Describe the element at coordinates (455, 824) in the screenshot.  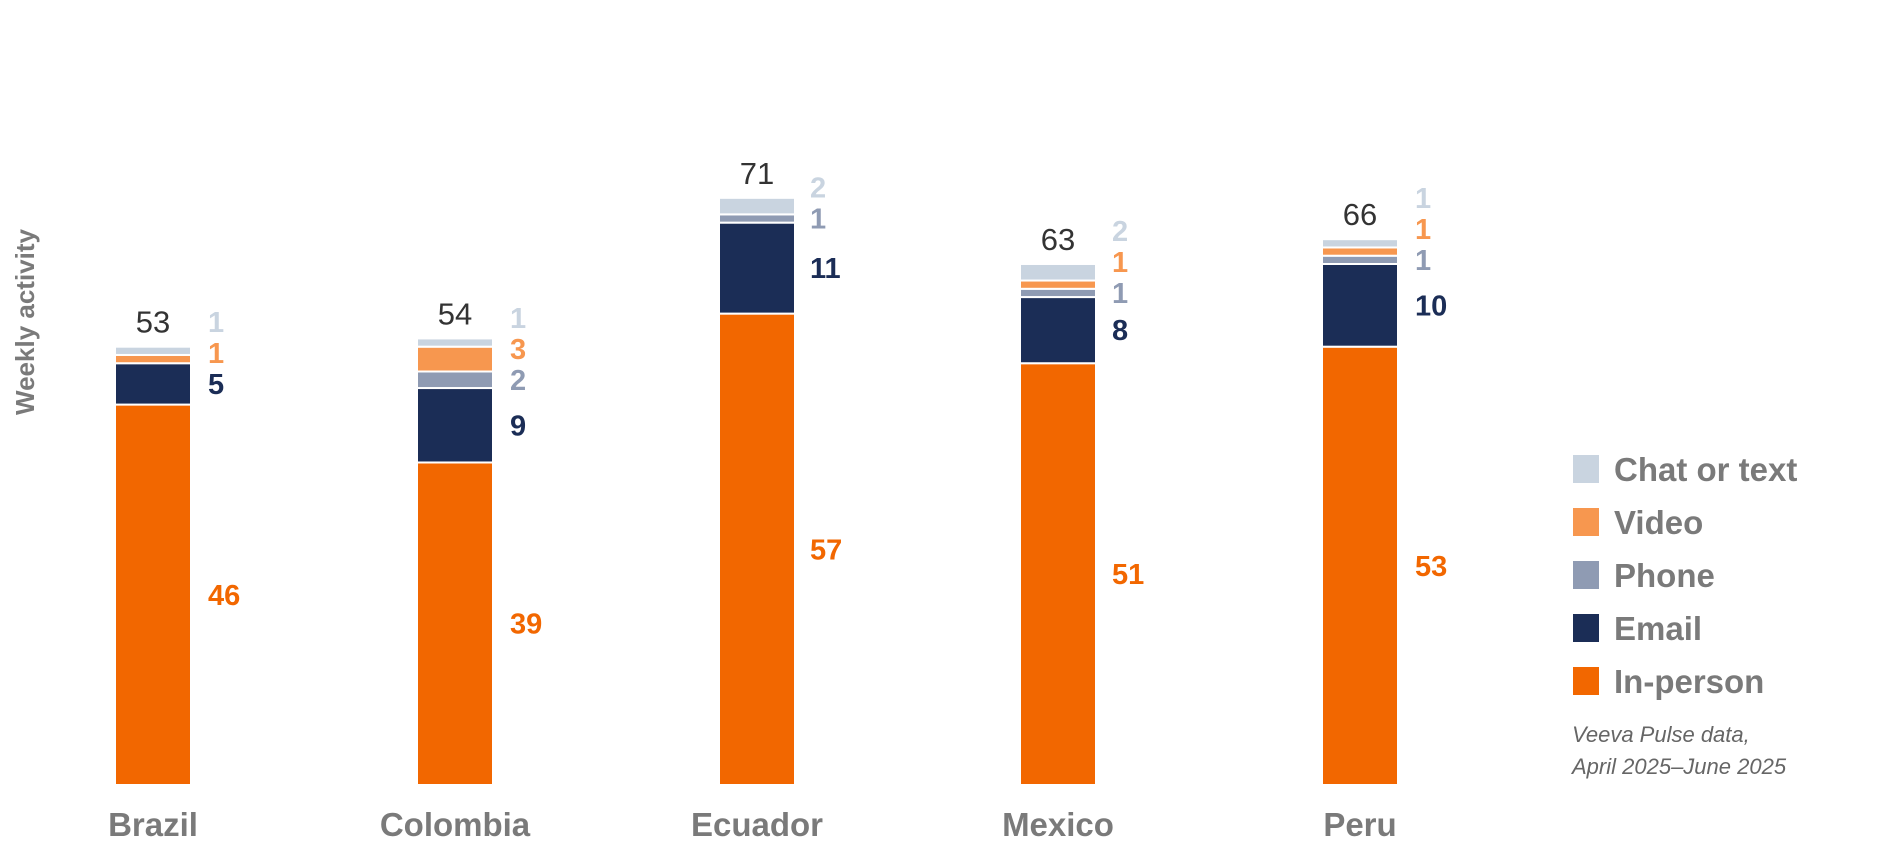
I see `category-label-colombia: Colombia` at that location.